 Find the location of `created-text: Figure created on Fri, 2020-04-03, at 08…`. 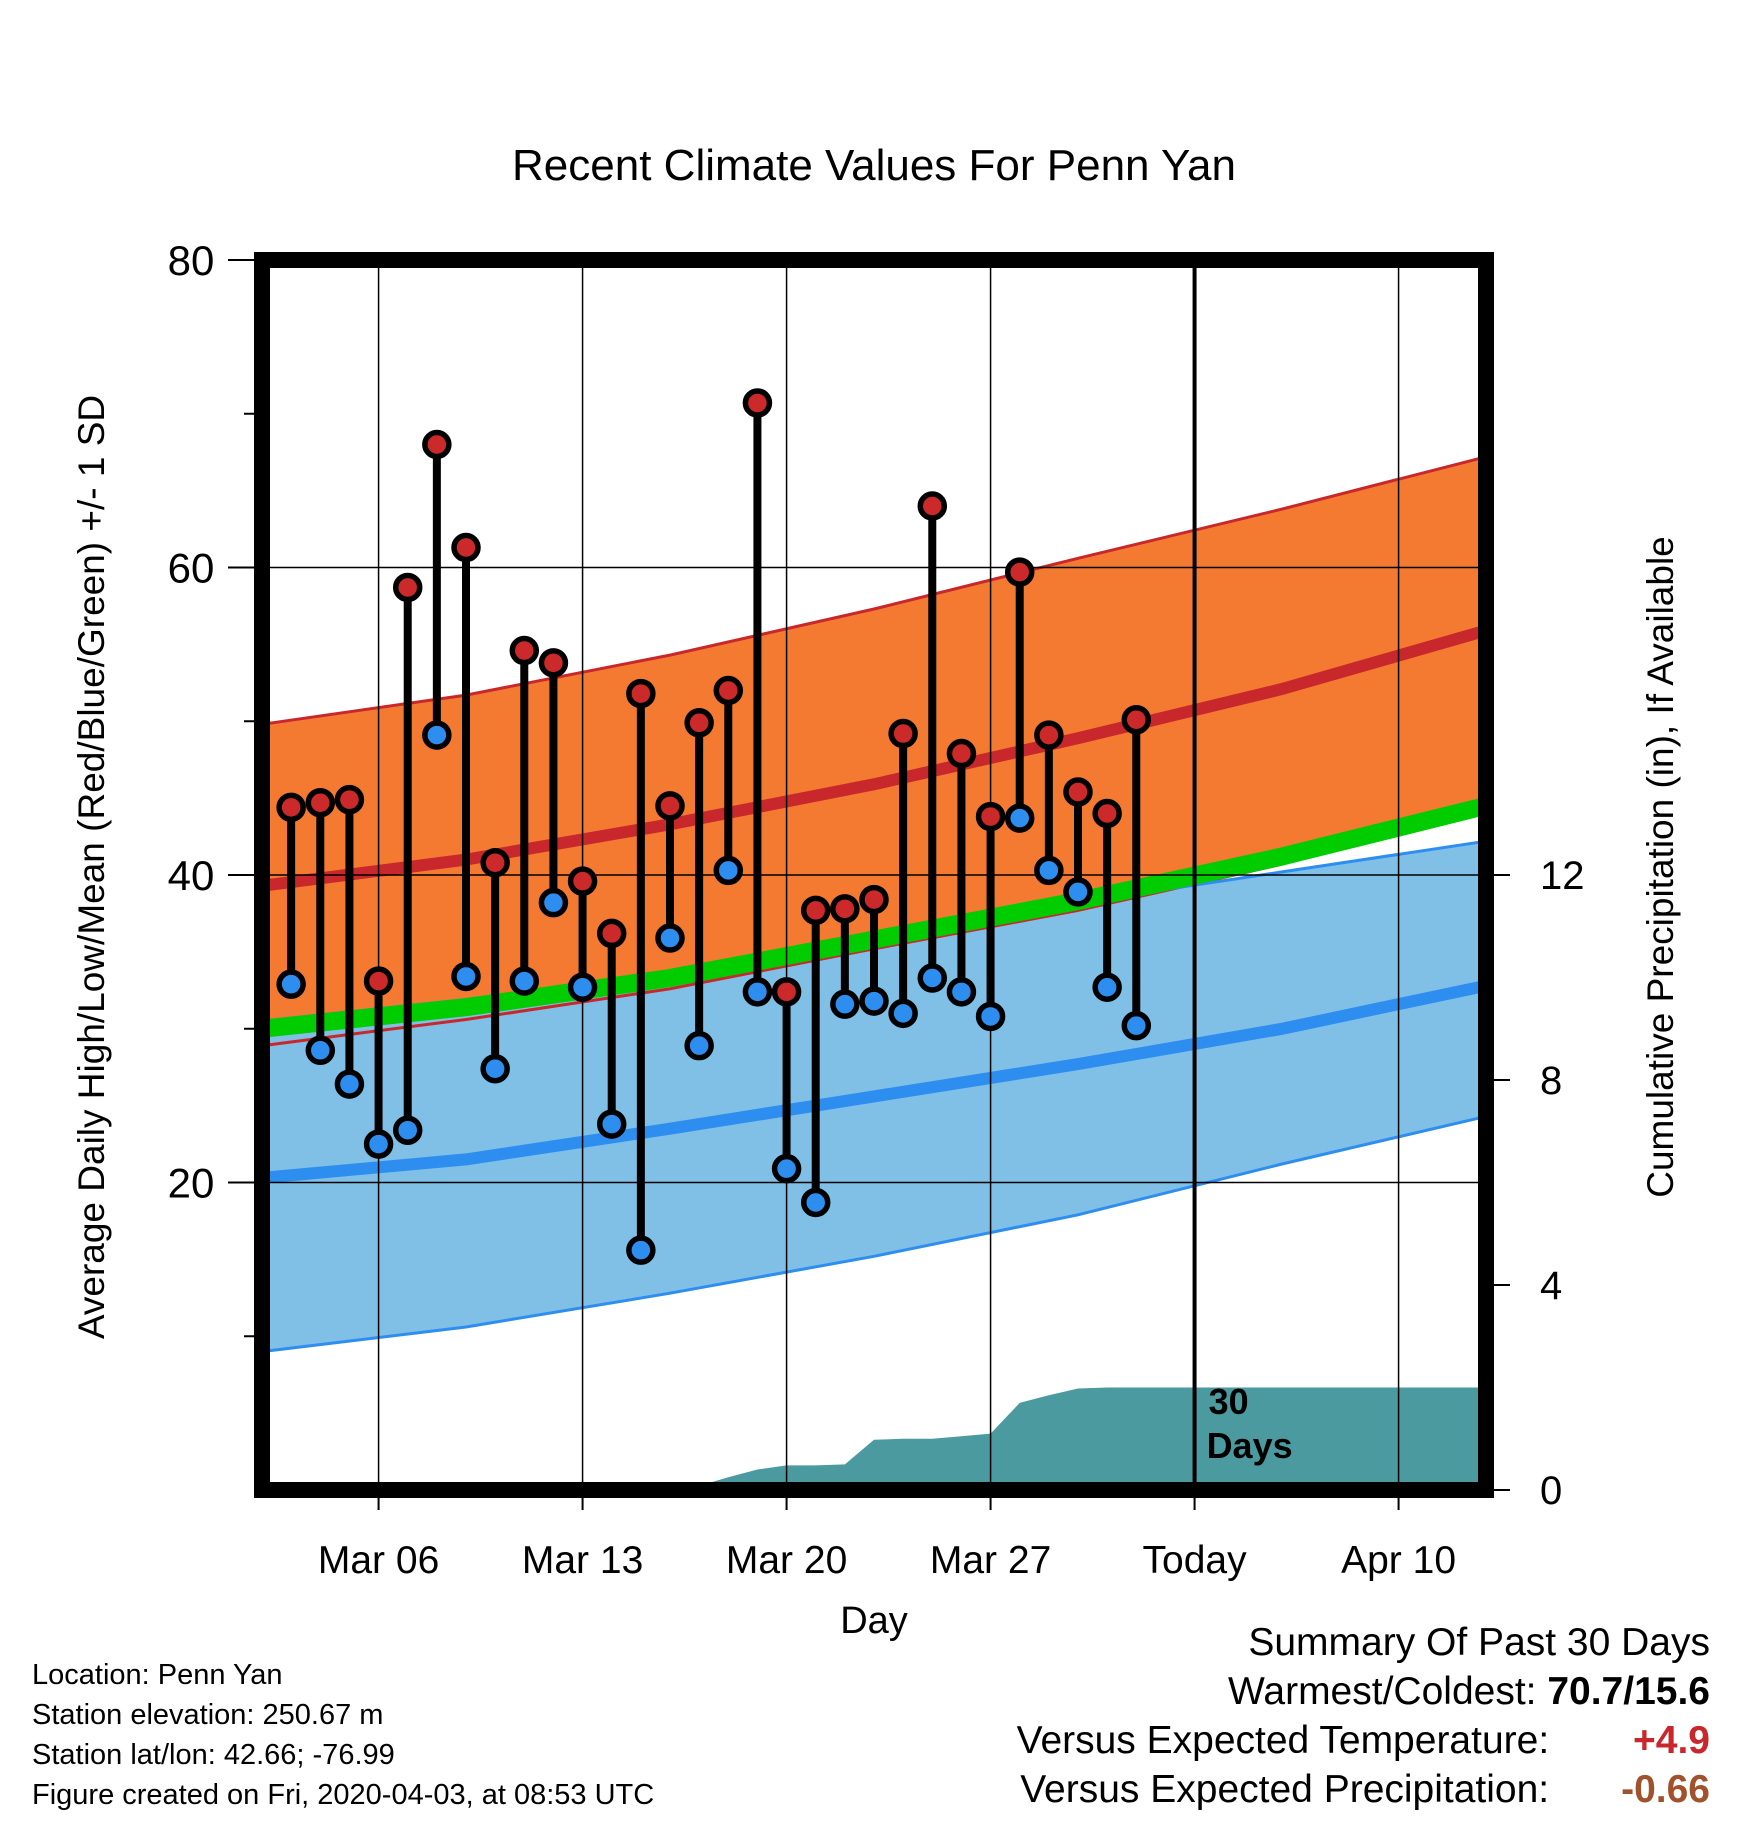

created-text: Figure created on Fri, 2020-04-03, at 08… is located at coordinates (343, 1795).